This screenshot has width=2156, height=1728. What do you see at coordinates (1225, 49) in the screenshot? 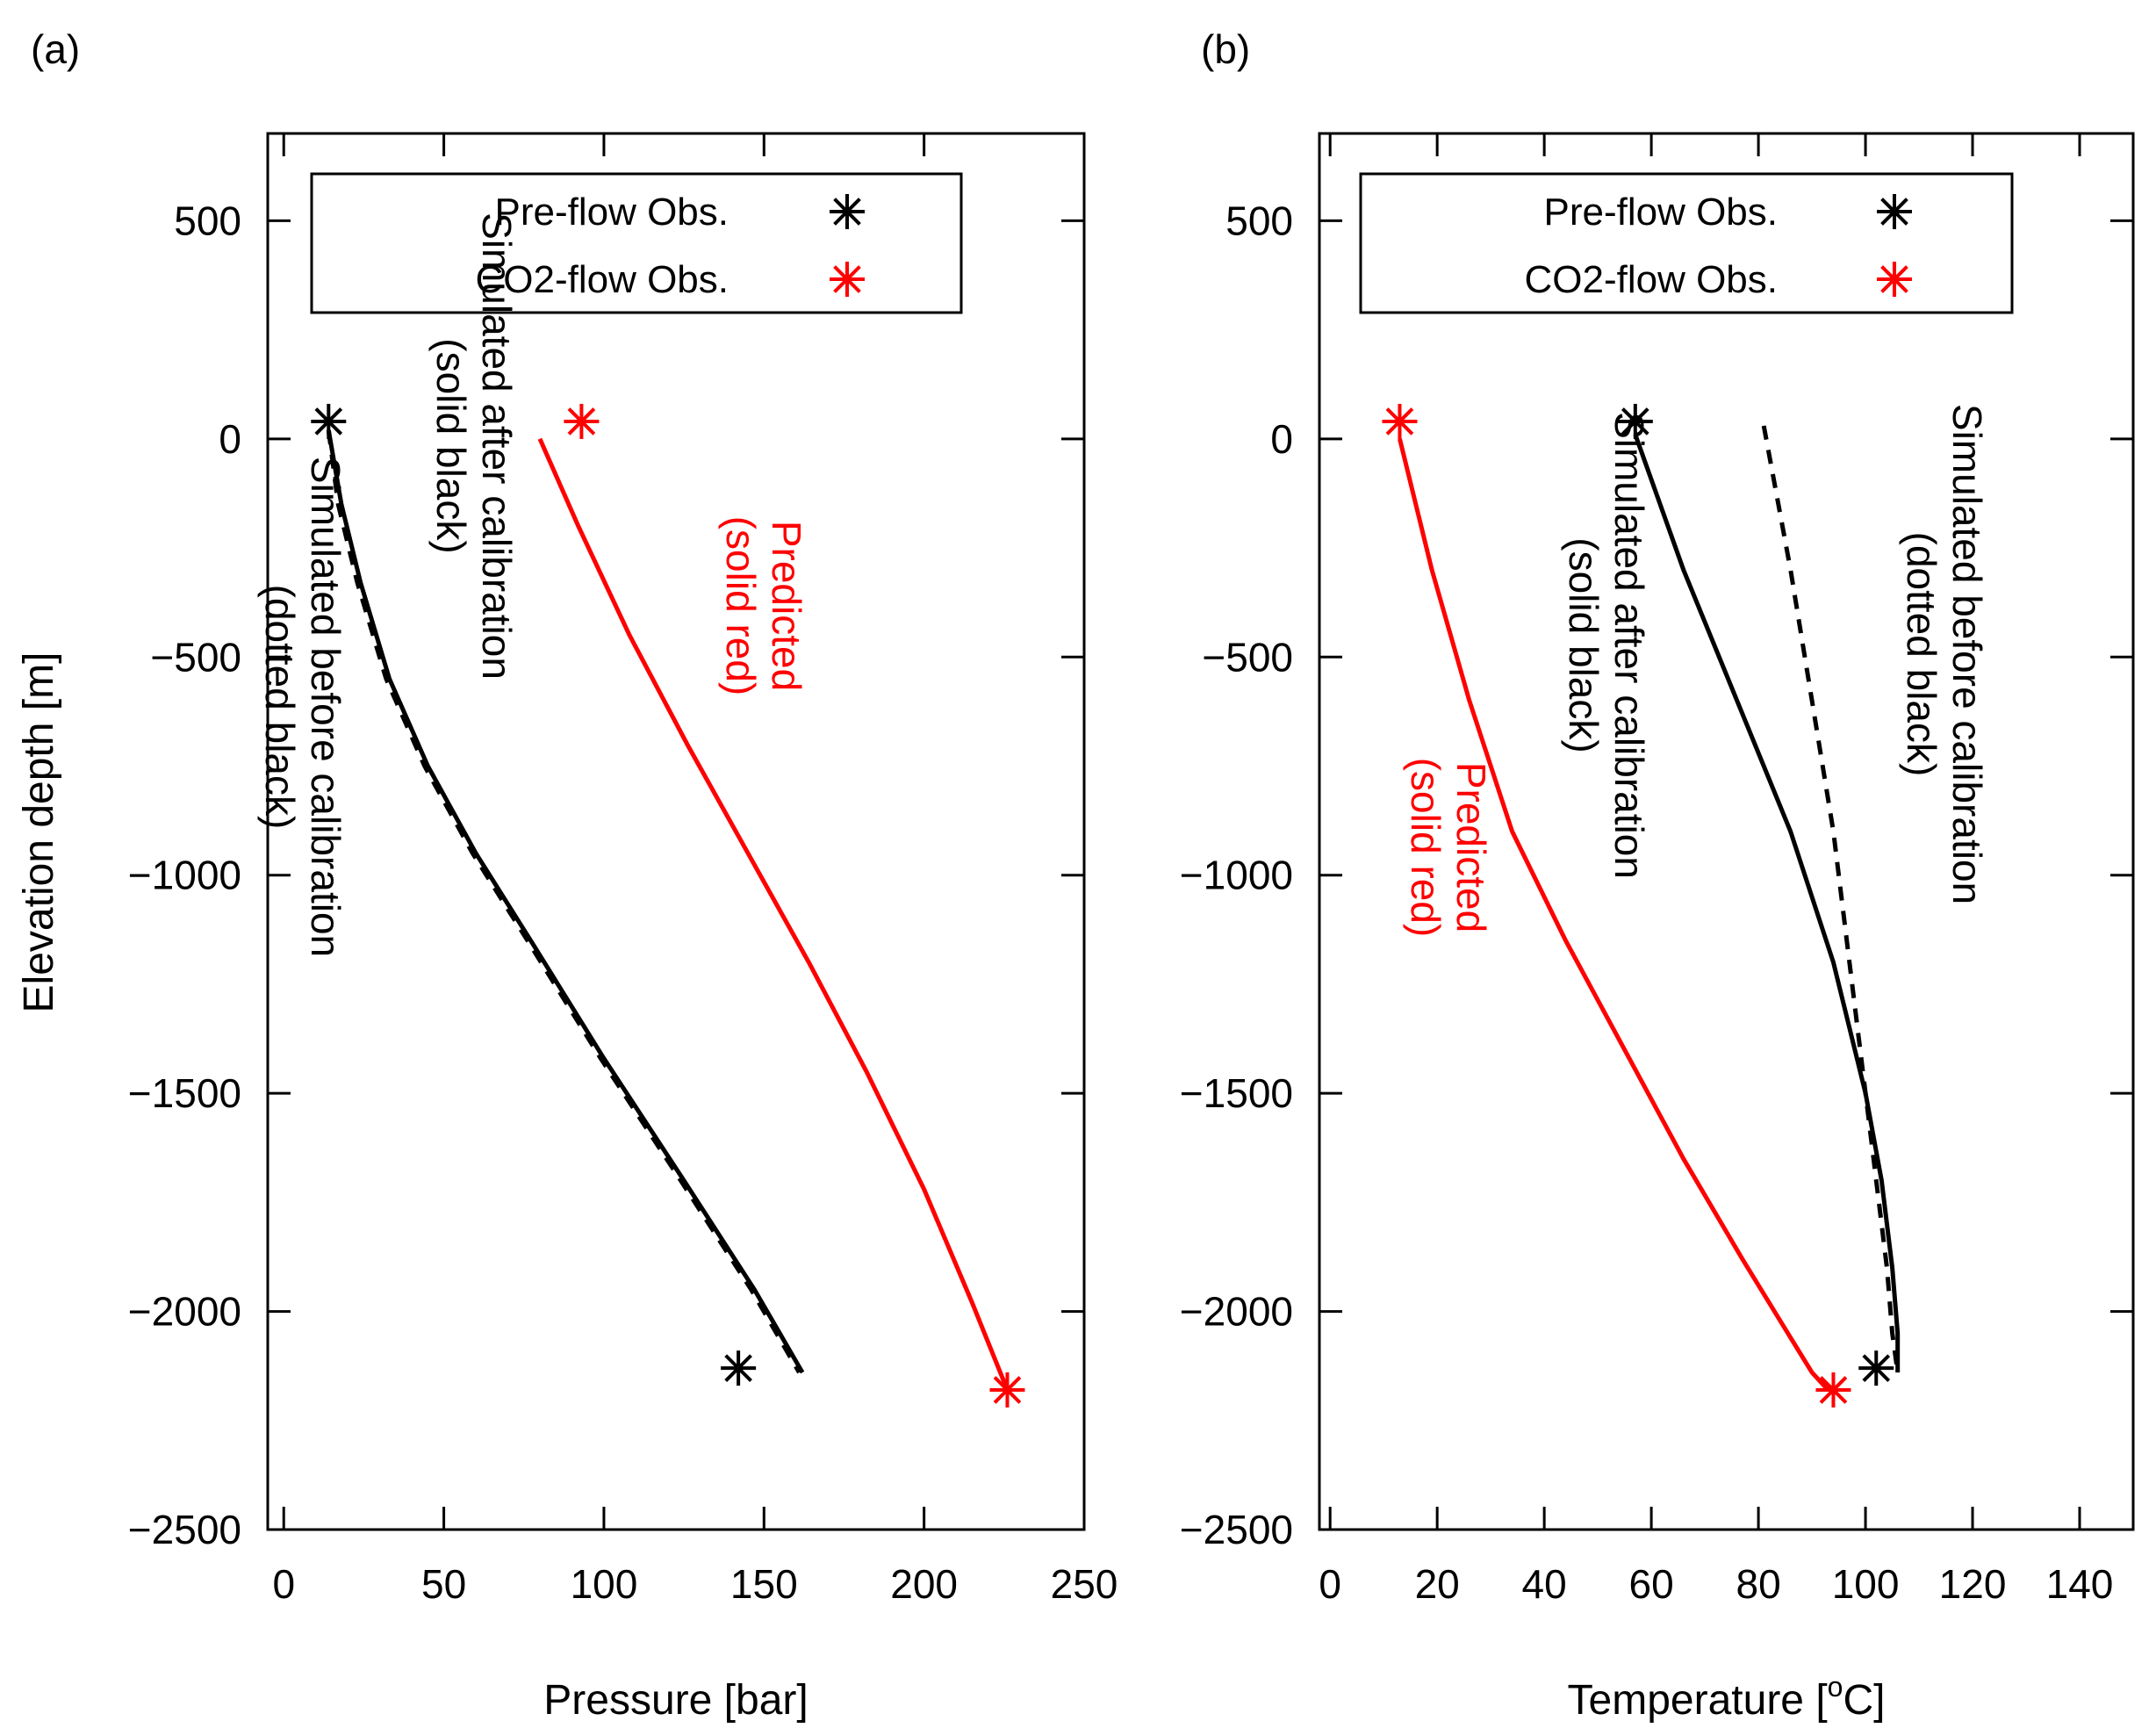
I see `panel-label: (b)` at bounding box center [1225, 49].